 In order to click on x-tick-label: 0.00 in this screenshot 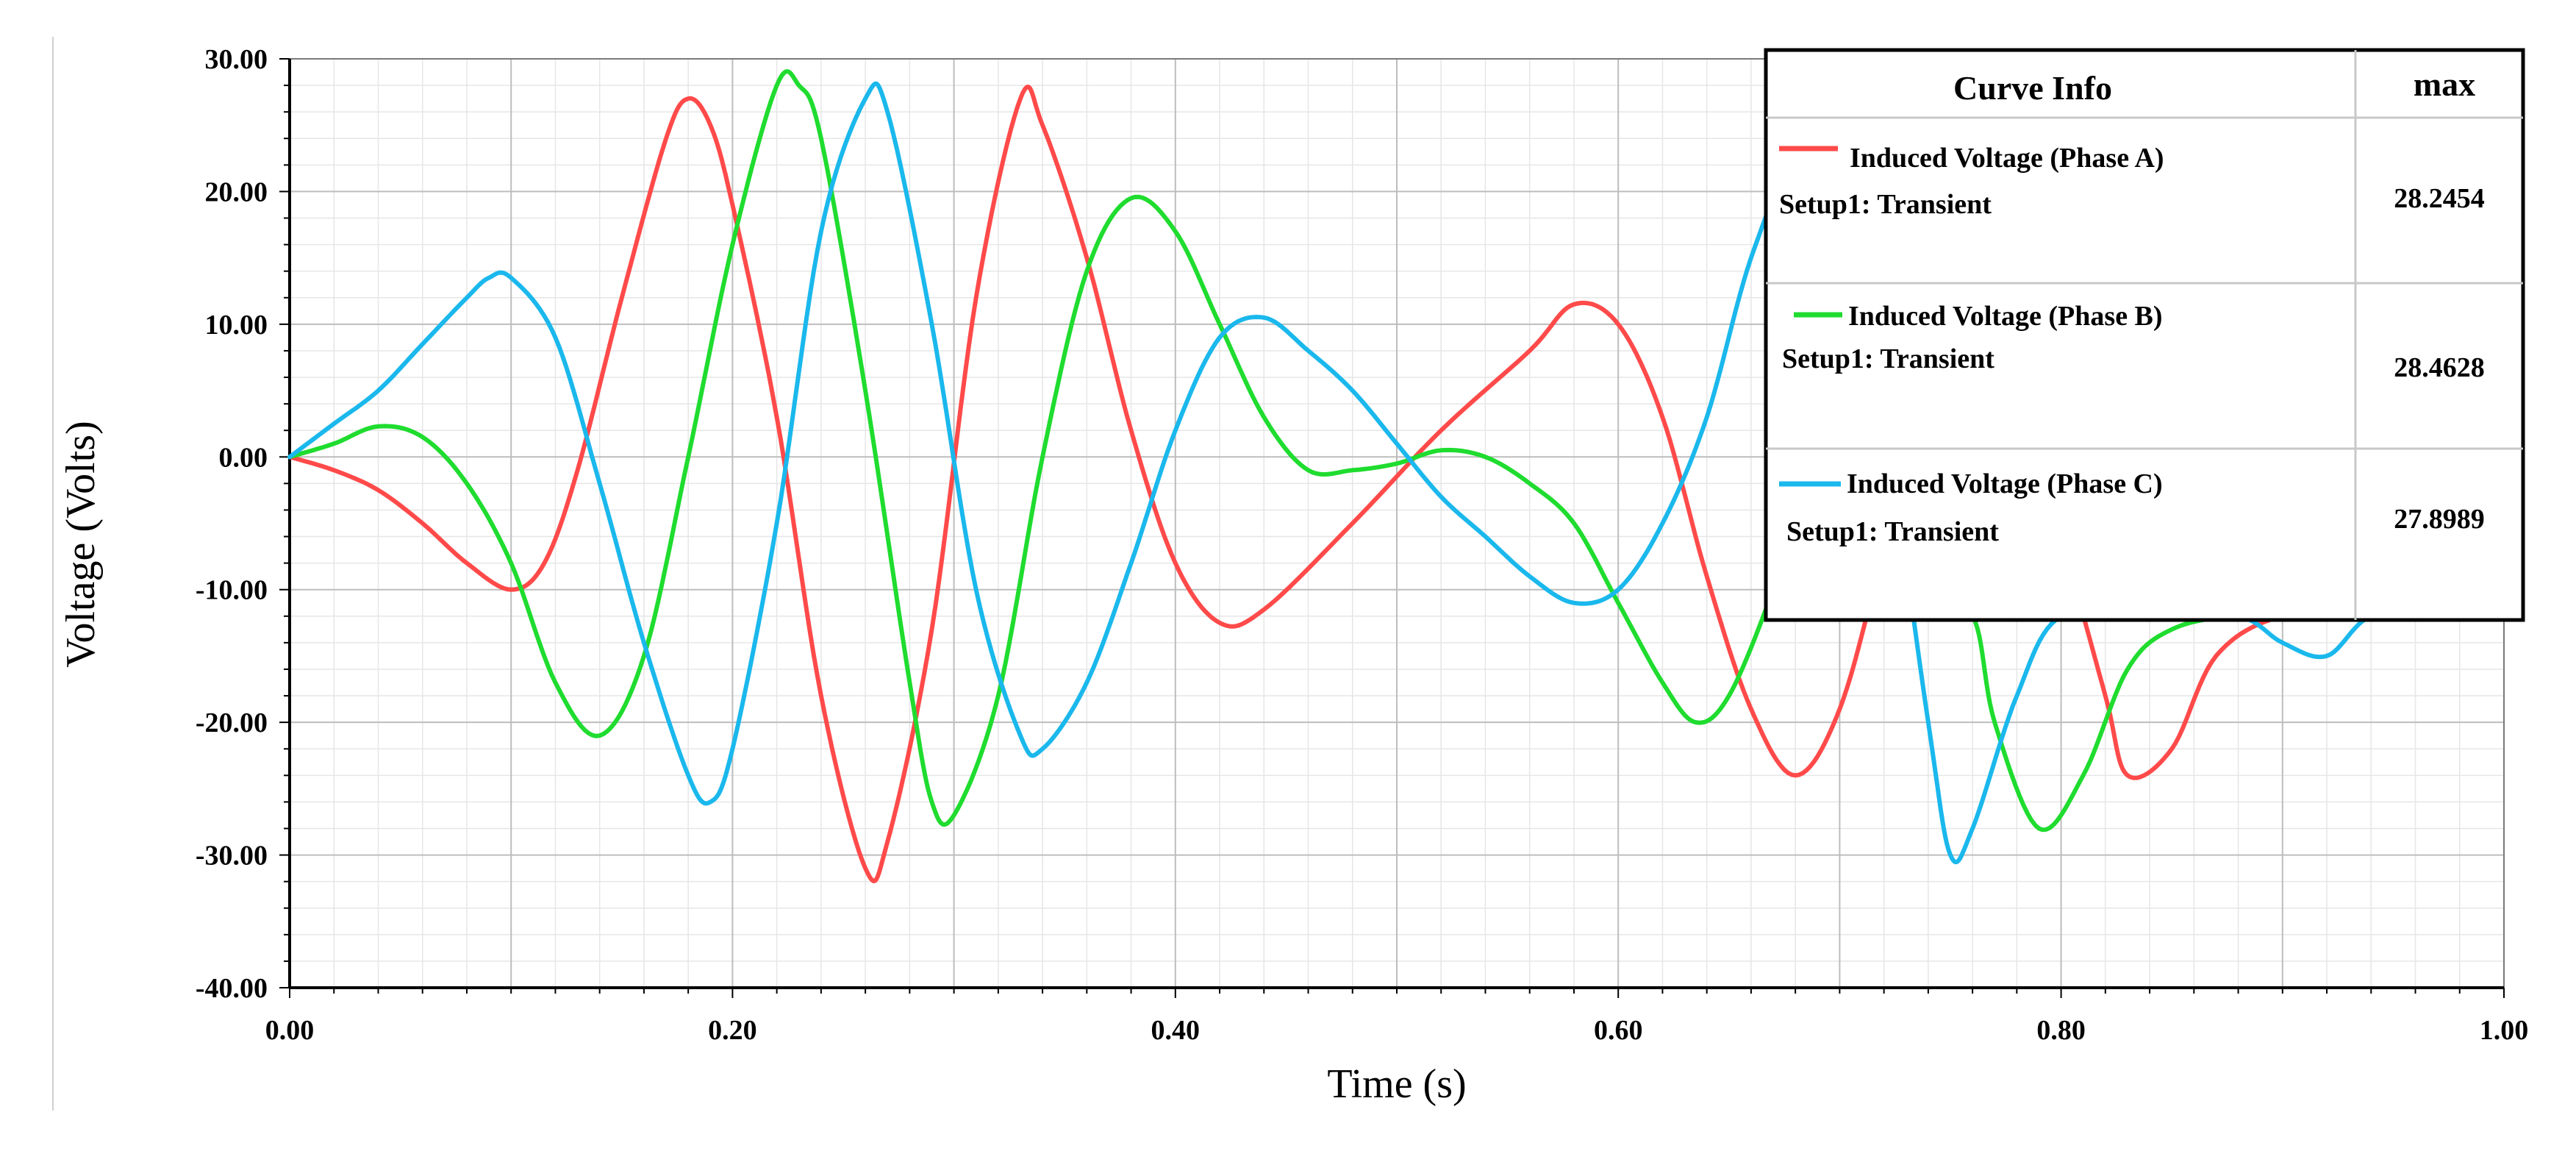, I will do `click(290, 1030)`.